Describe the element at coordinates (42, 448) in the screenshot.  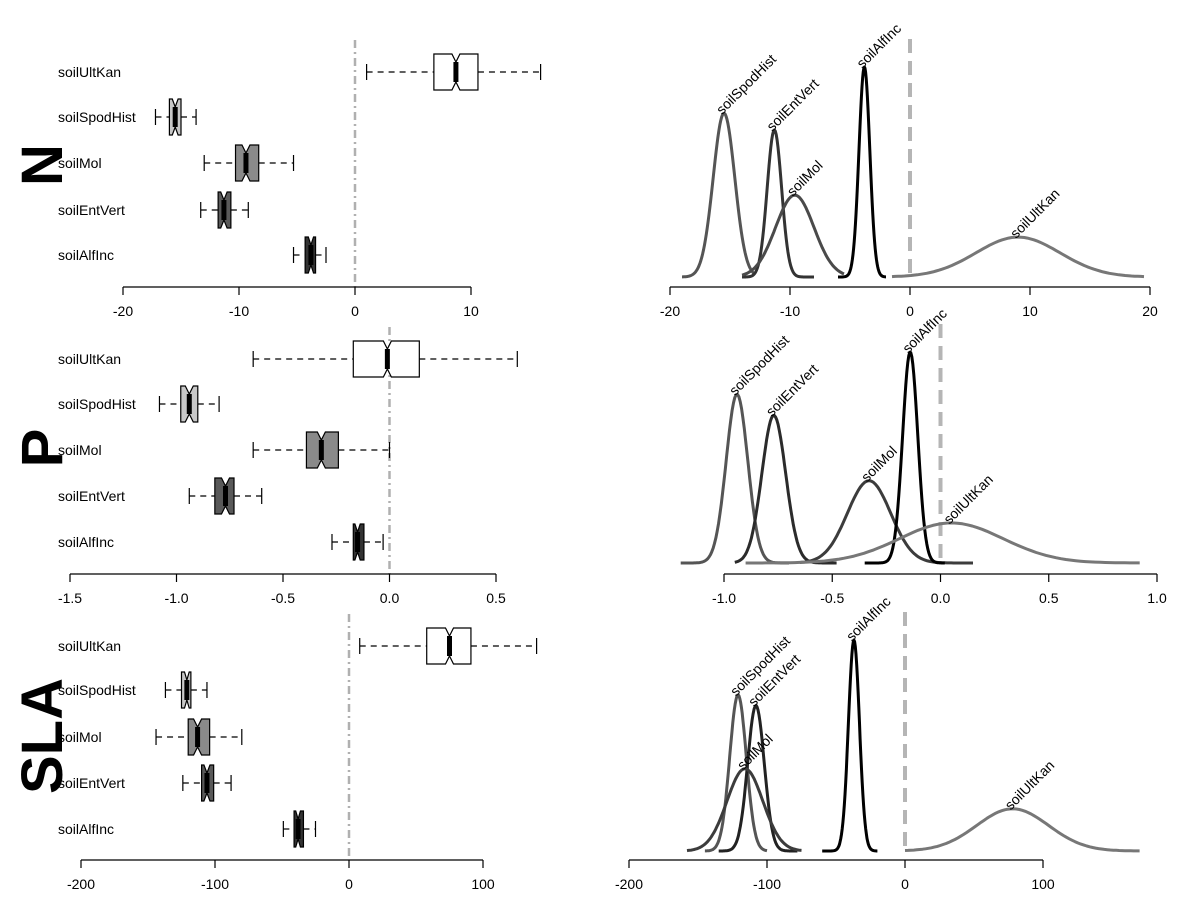
I see `row-label: P` at that location.